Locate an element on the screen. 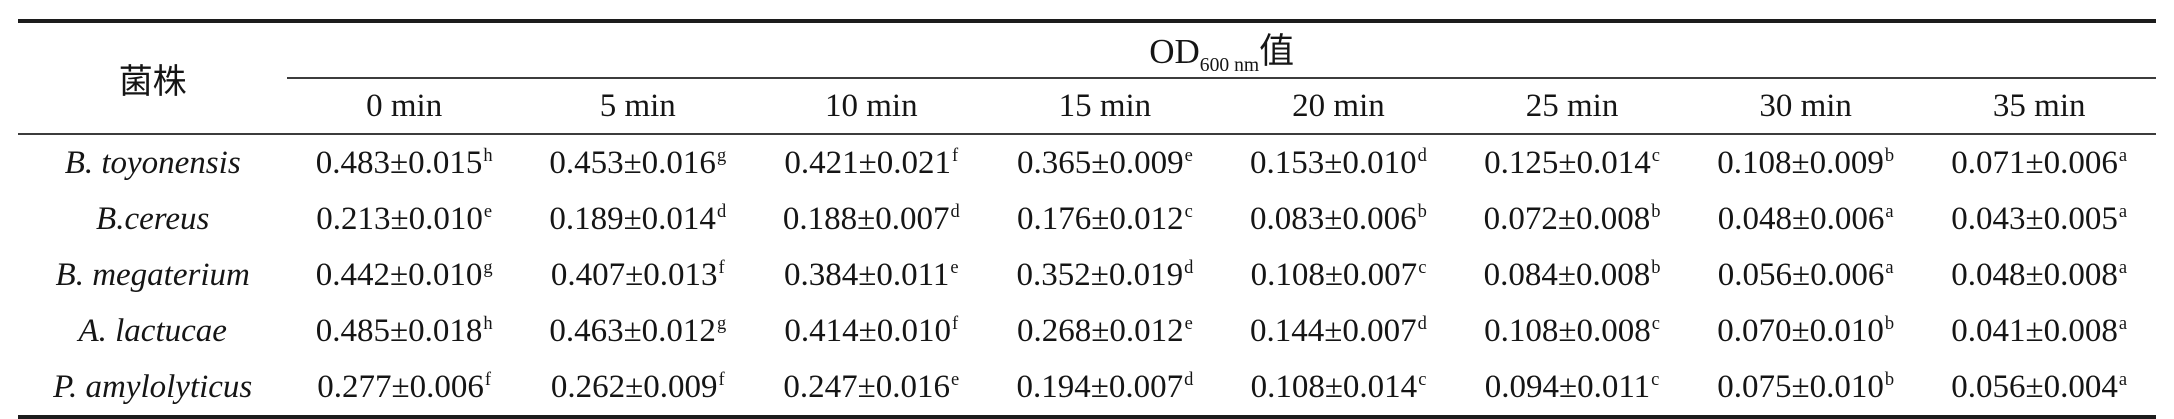  od-value: 0.421±0.021 is located at coordinates (868, 162).